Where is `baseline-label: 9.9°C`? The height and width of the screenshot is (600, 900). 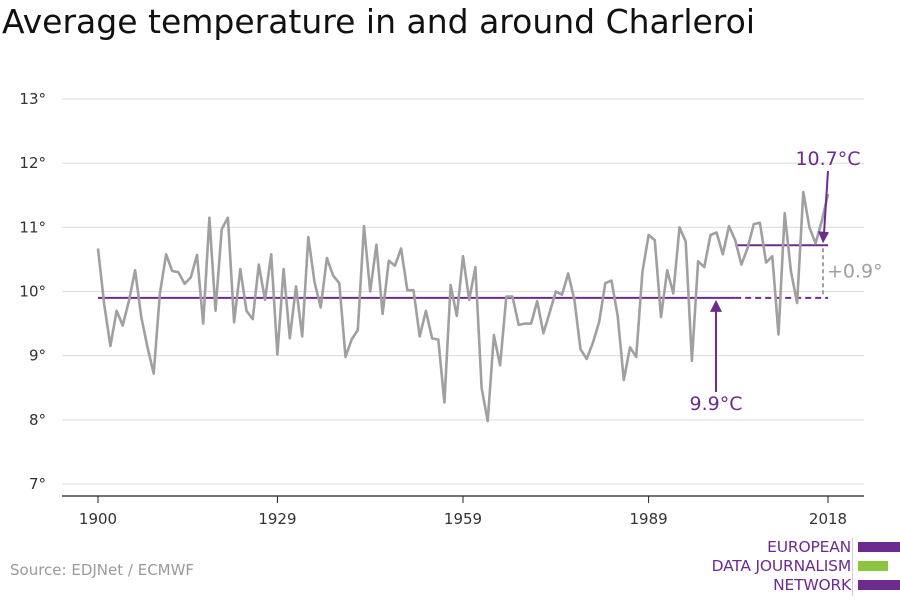 baseline-label: 9.9°C is located at coordinates (716, 404).